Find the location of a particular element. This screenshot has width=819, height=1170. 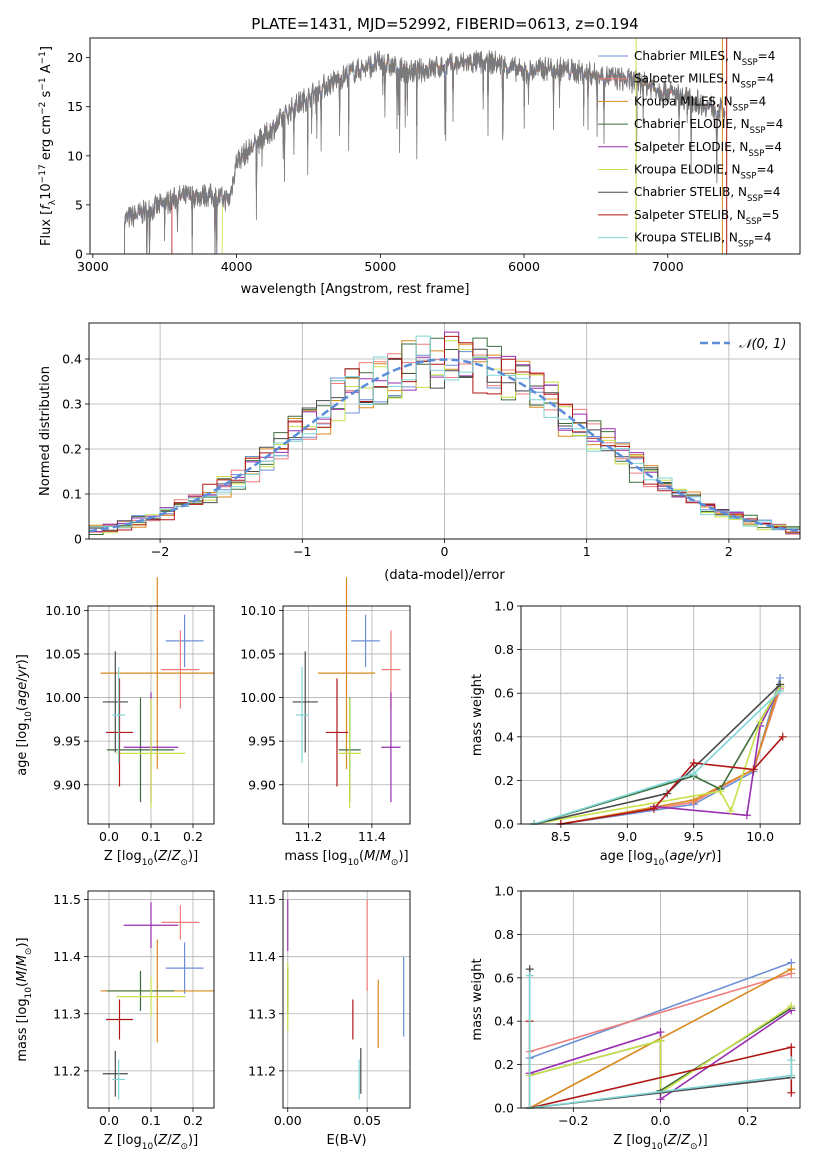

x-tick-label: 0.0 is located at coordinates (109, 836).